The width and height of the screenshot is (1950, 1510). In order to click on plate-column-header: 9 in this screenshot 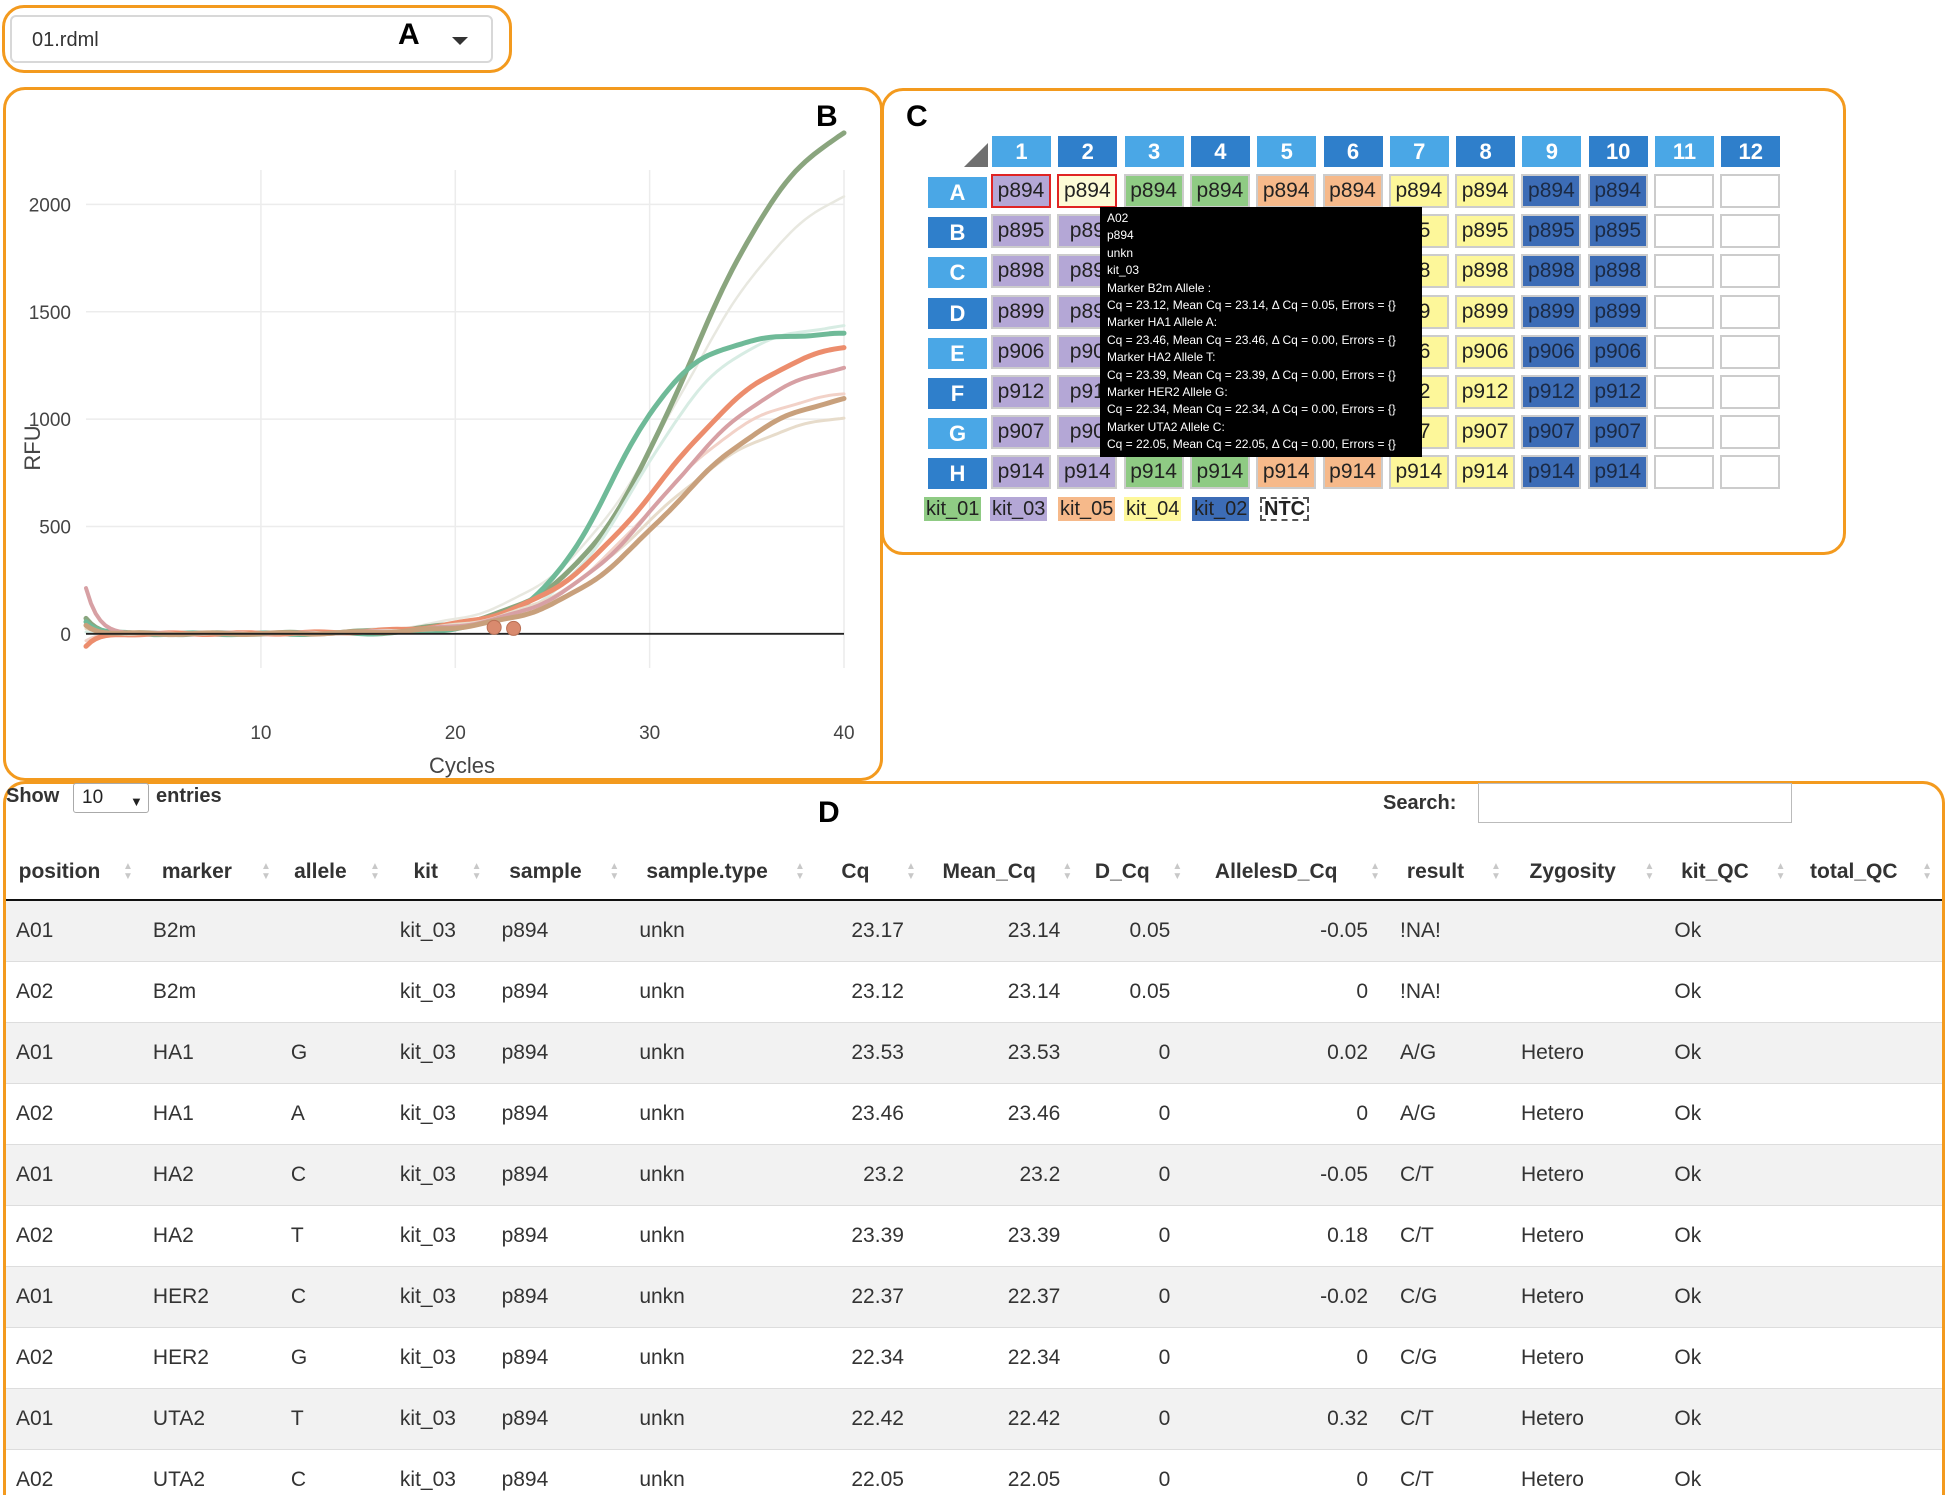, I will do `click(1551, 151)`.